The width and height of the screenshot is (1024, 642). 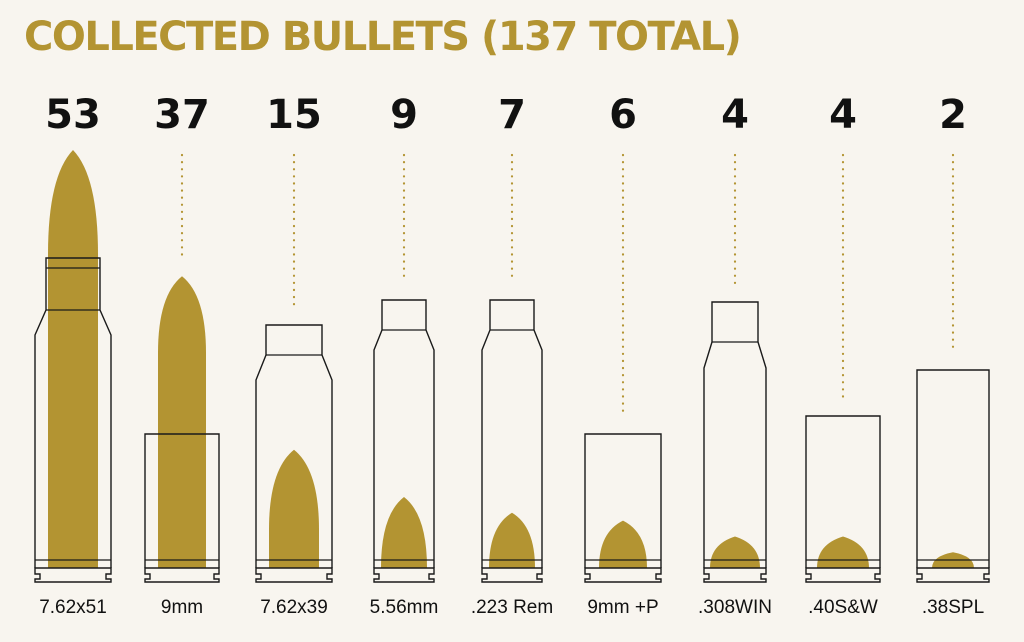 What do you see at coordinates (73, 607) in the screenshot?
I see `category-label: 7.62x51` at bounding box center [73, 607].